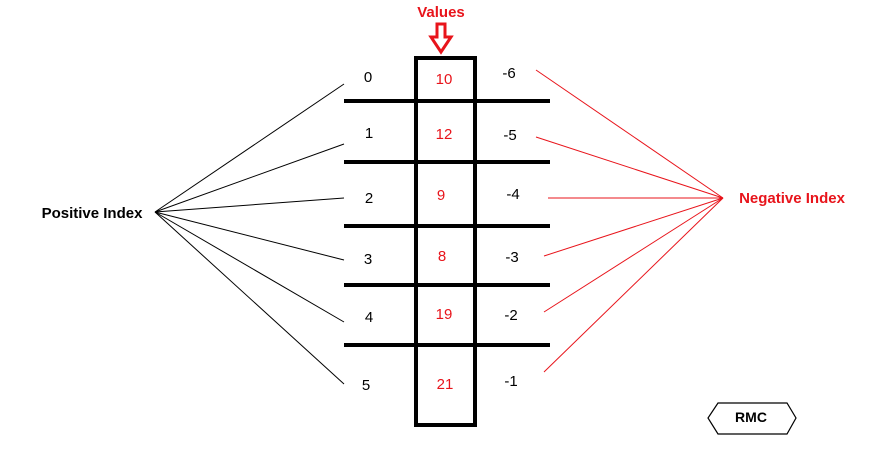 Image resolution: width=891 pixels, height=457 pixels. What do you see at coordinates (445, 241) in the screenshot?
I see `array-box` at bounding box center [445, 241].